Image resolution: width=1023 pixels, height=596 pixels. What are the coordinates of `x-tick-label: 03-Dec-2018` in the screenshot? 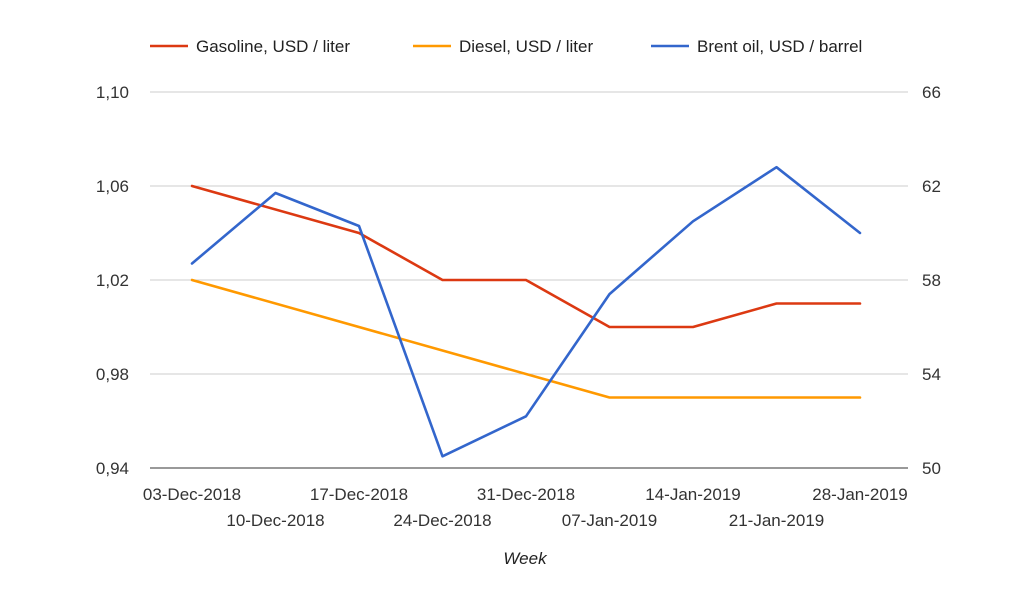 It's located at (192, 494).